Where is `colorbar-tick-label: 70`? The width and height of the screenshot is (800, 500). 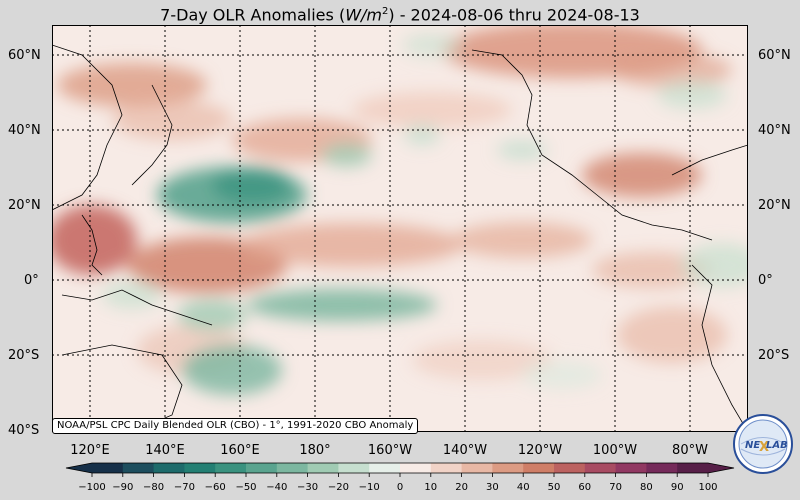
colorbar-tick-label: 70 is located at coordinates (615, 487).